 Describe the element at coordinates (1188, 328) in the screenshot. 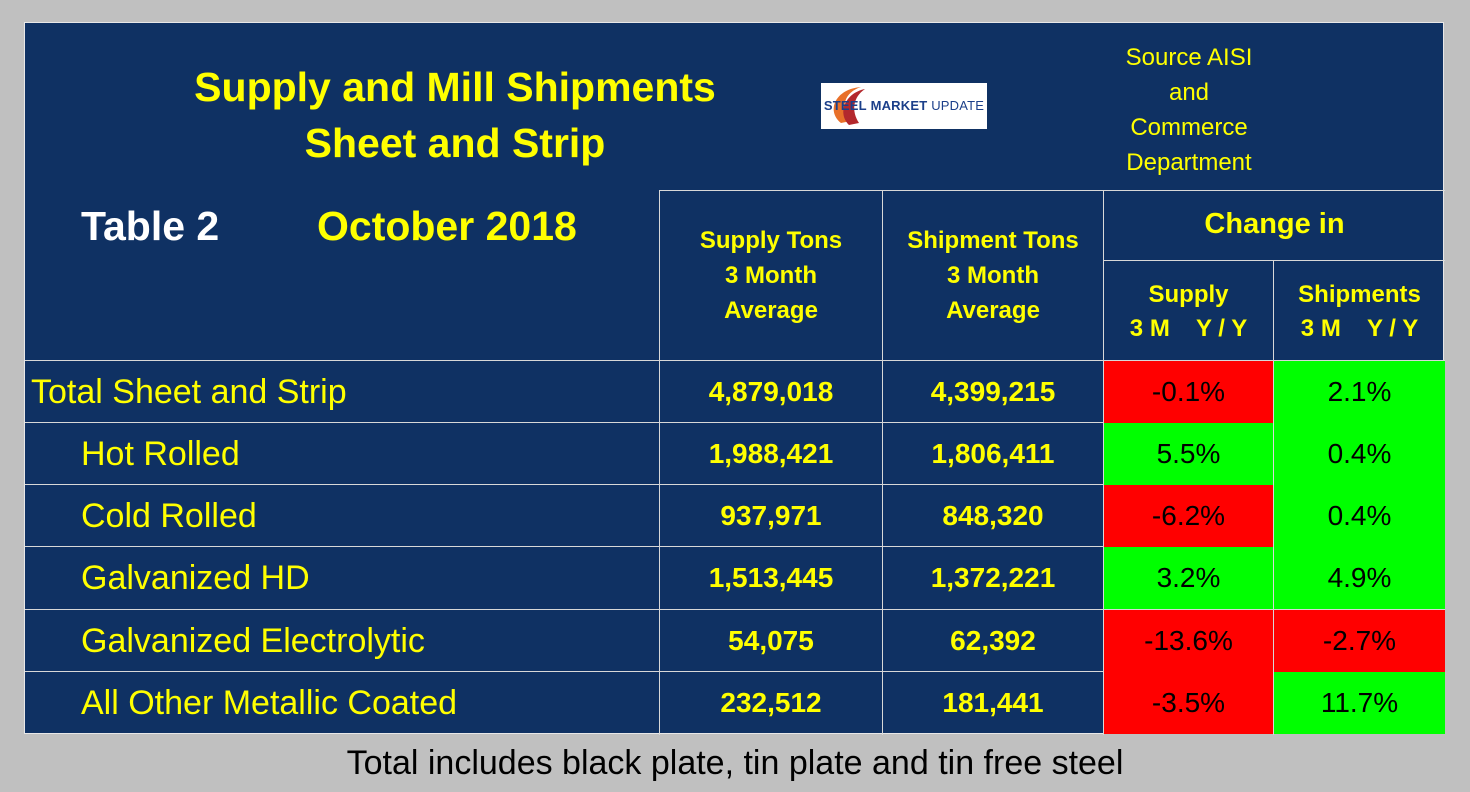

I see `header-change-supply-line-2: 3 M Y / Y` at that location.